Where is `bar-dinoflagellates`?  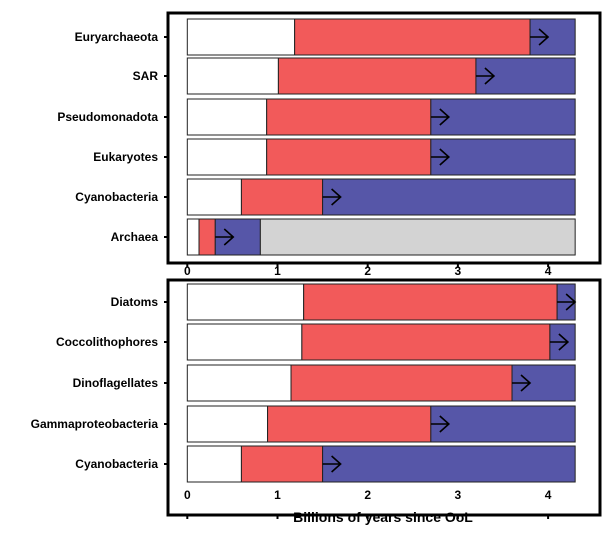 bar-dinoflagellates is located at coordinates (381, 383).